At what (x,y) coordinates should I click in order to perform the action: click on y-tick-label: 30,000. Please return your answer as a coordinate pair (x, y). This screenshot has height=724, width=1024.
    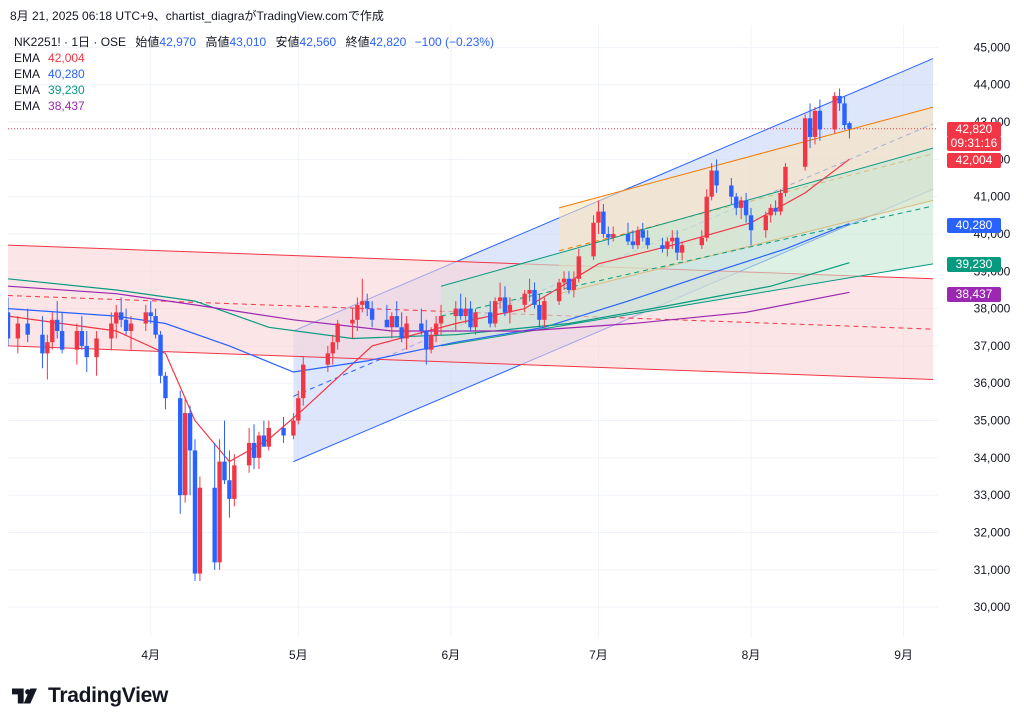
    Looking at the image, I should click on (992, 607).